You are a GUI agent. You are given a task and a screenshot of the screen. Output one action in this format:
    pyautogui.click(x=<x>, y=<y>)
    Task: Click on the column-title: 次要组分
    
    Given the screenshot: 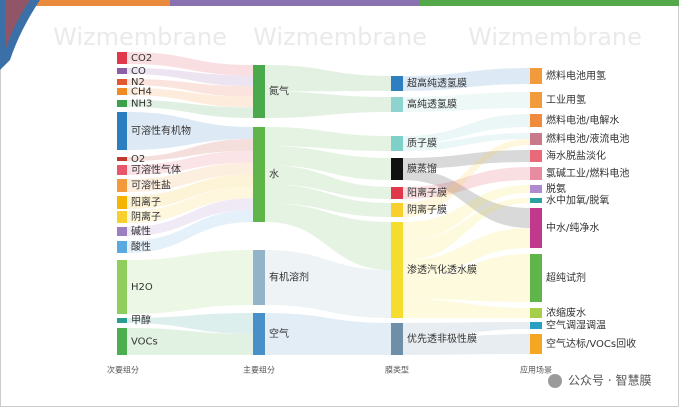 What is the action you would take?
    pyautogui.click(x=123, y=370)
    